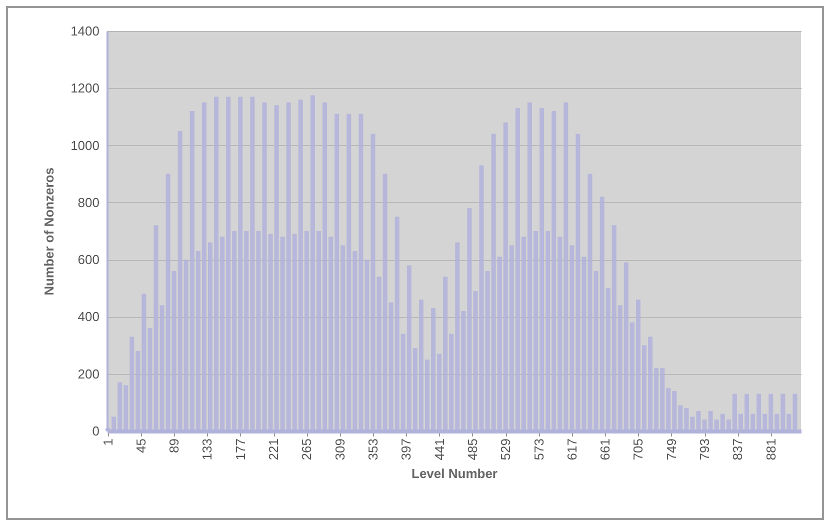  Describe the element at coordinates (89, 260) in the screenshot. I see `y-tick-label: 600` at that location.